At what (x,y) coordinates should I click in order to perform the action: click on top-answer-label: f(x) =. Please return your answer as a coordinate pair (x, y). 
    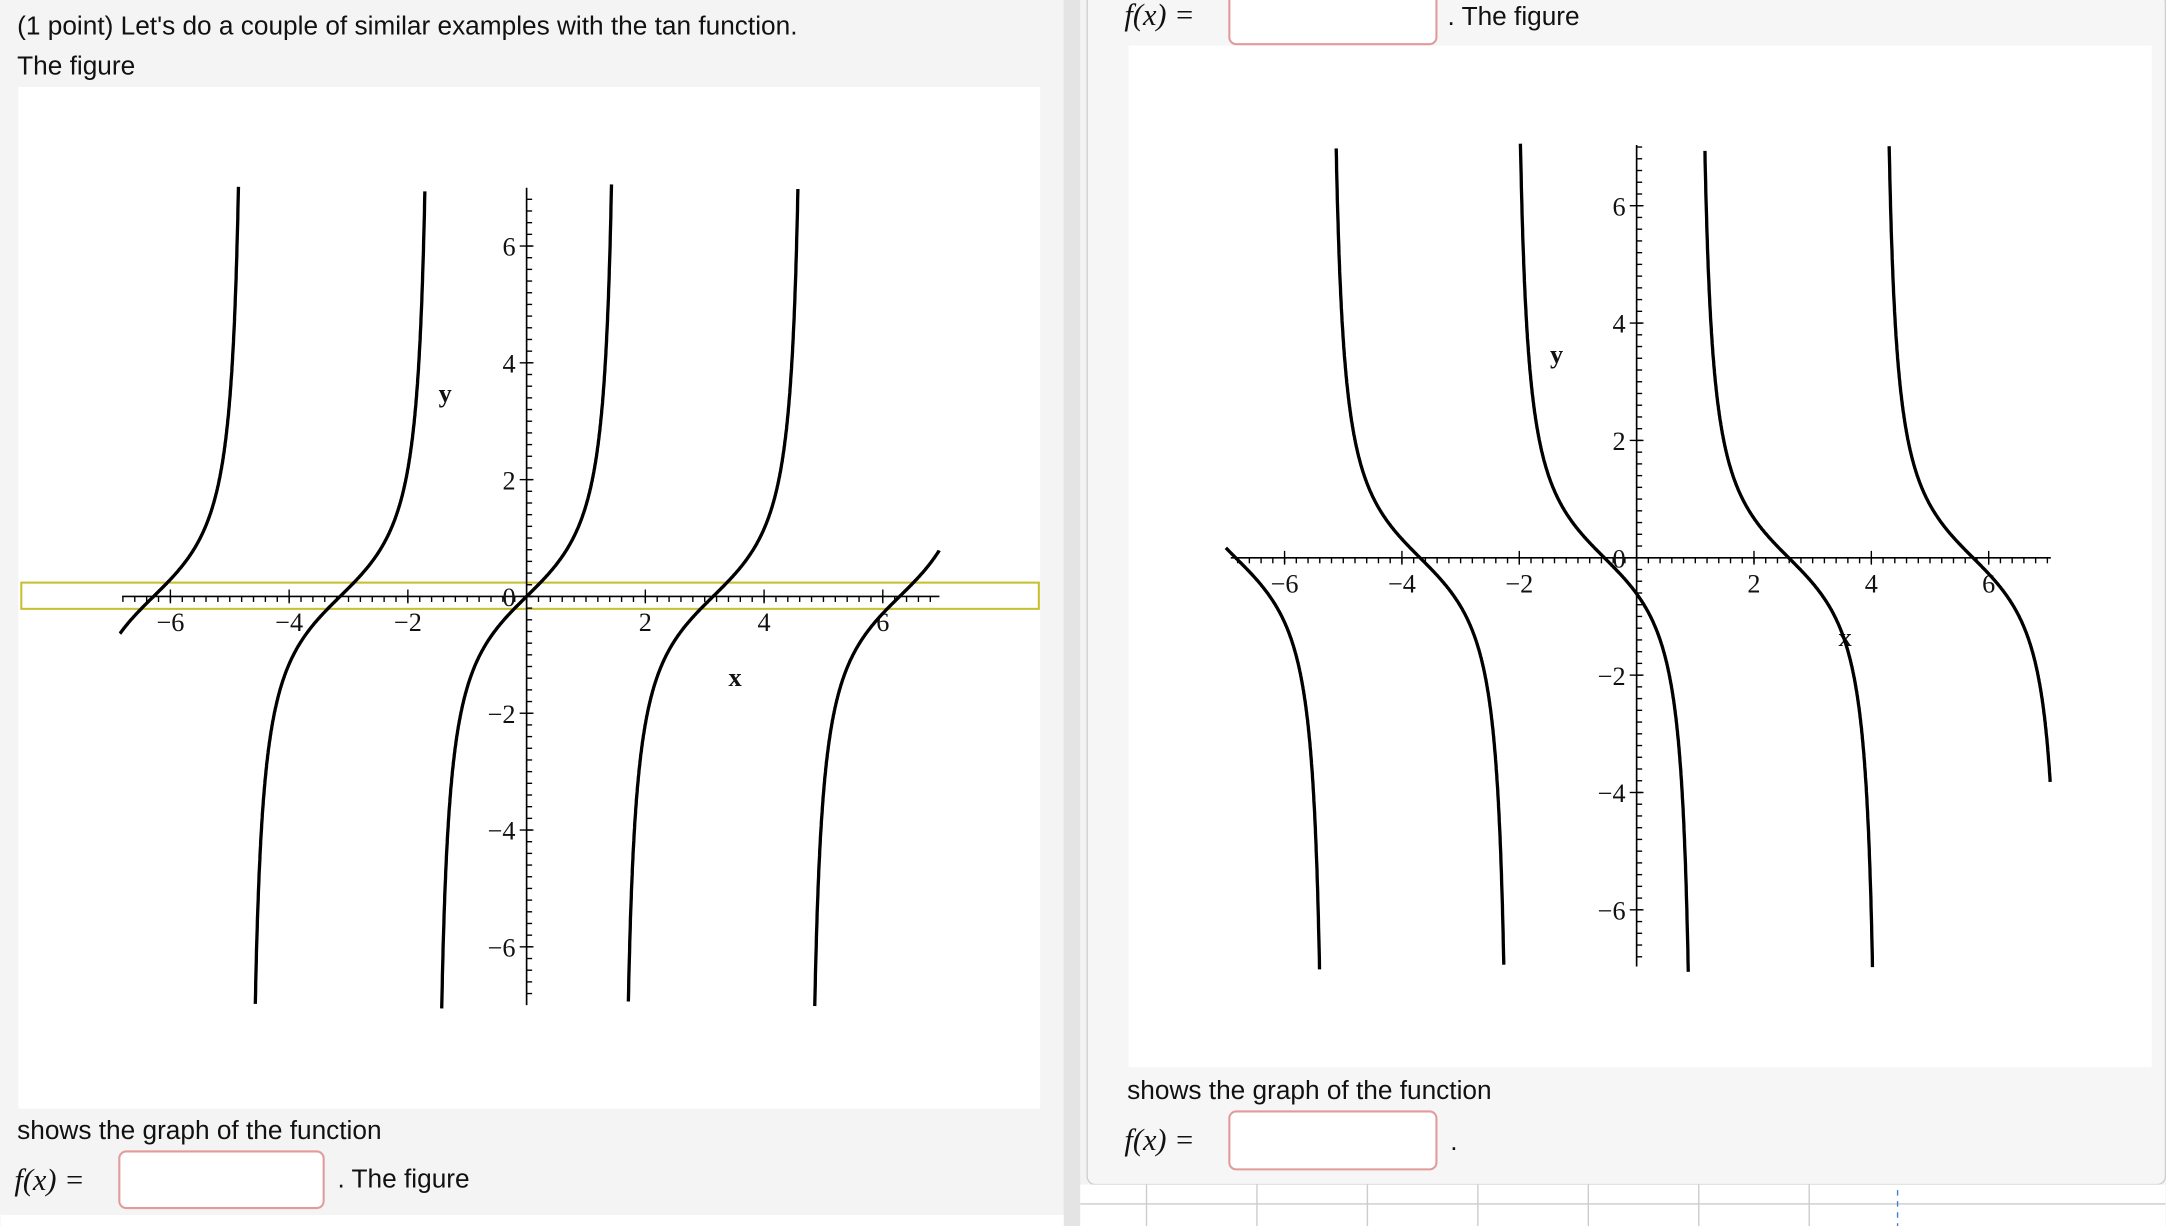
    Looking at the image, I should click on (1159, 16).